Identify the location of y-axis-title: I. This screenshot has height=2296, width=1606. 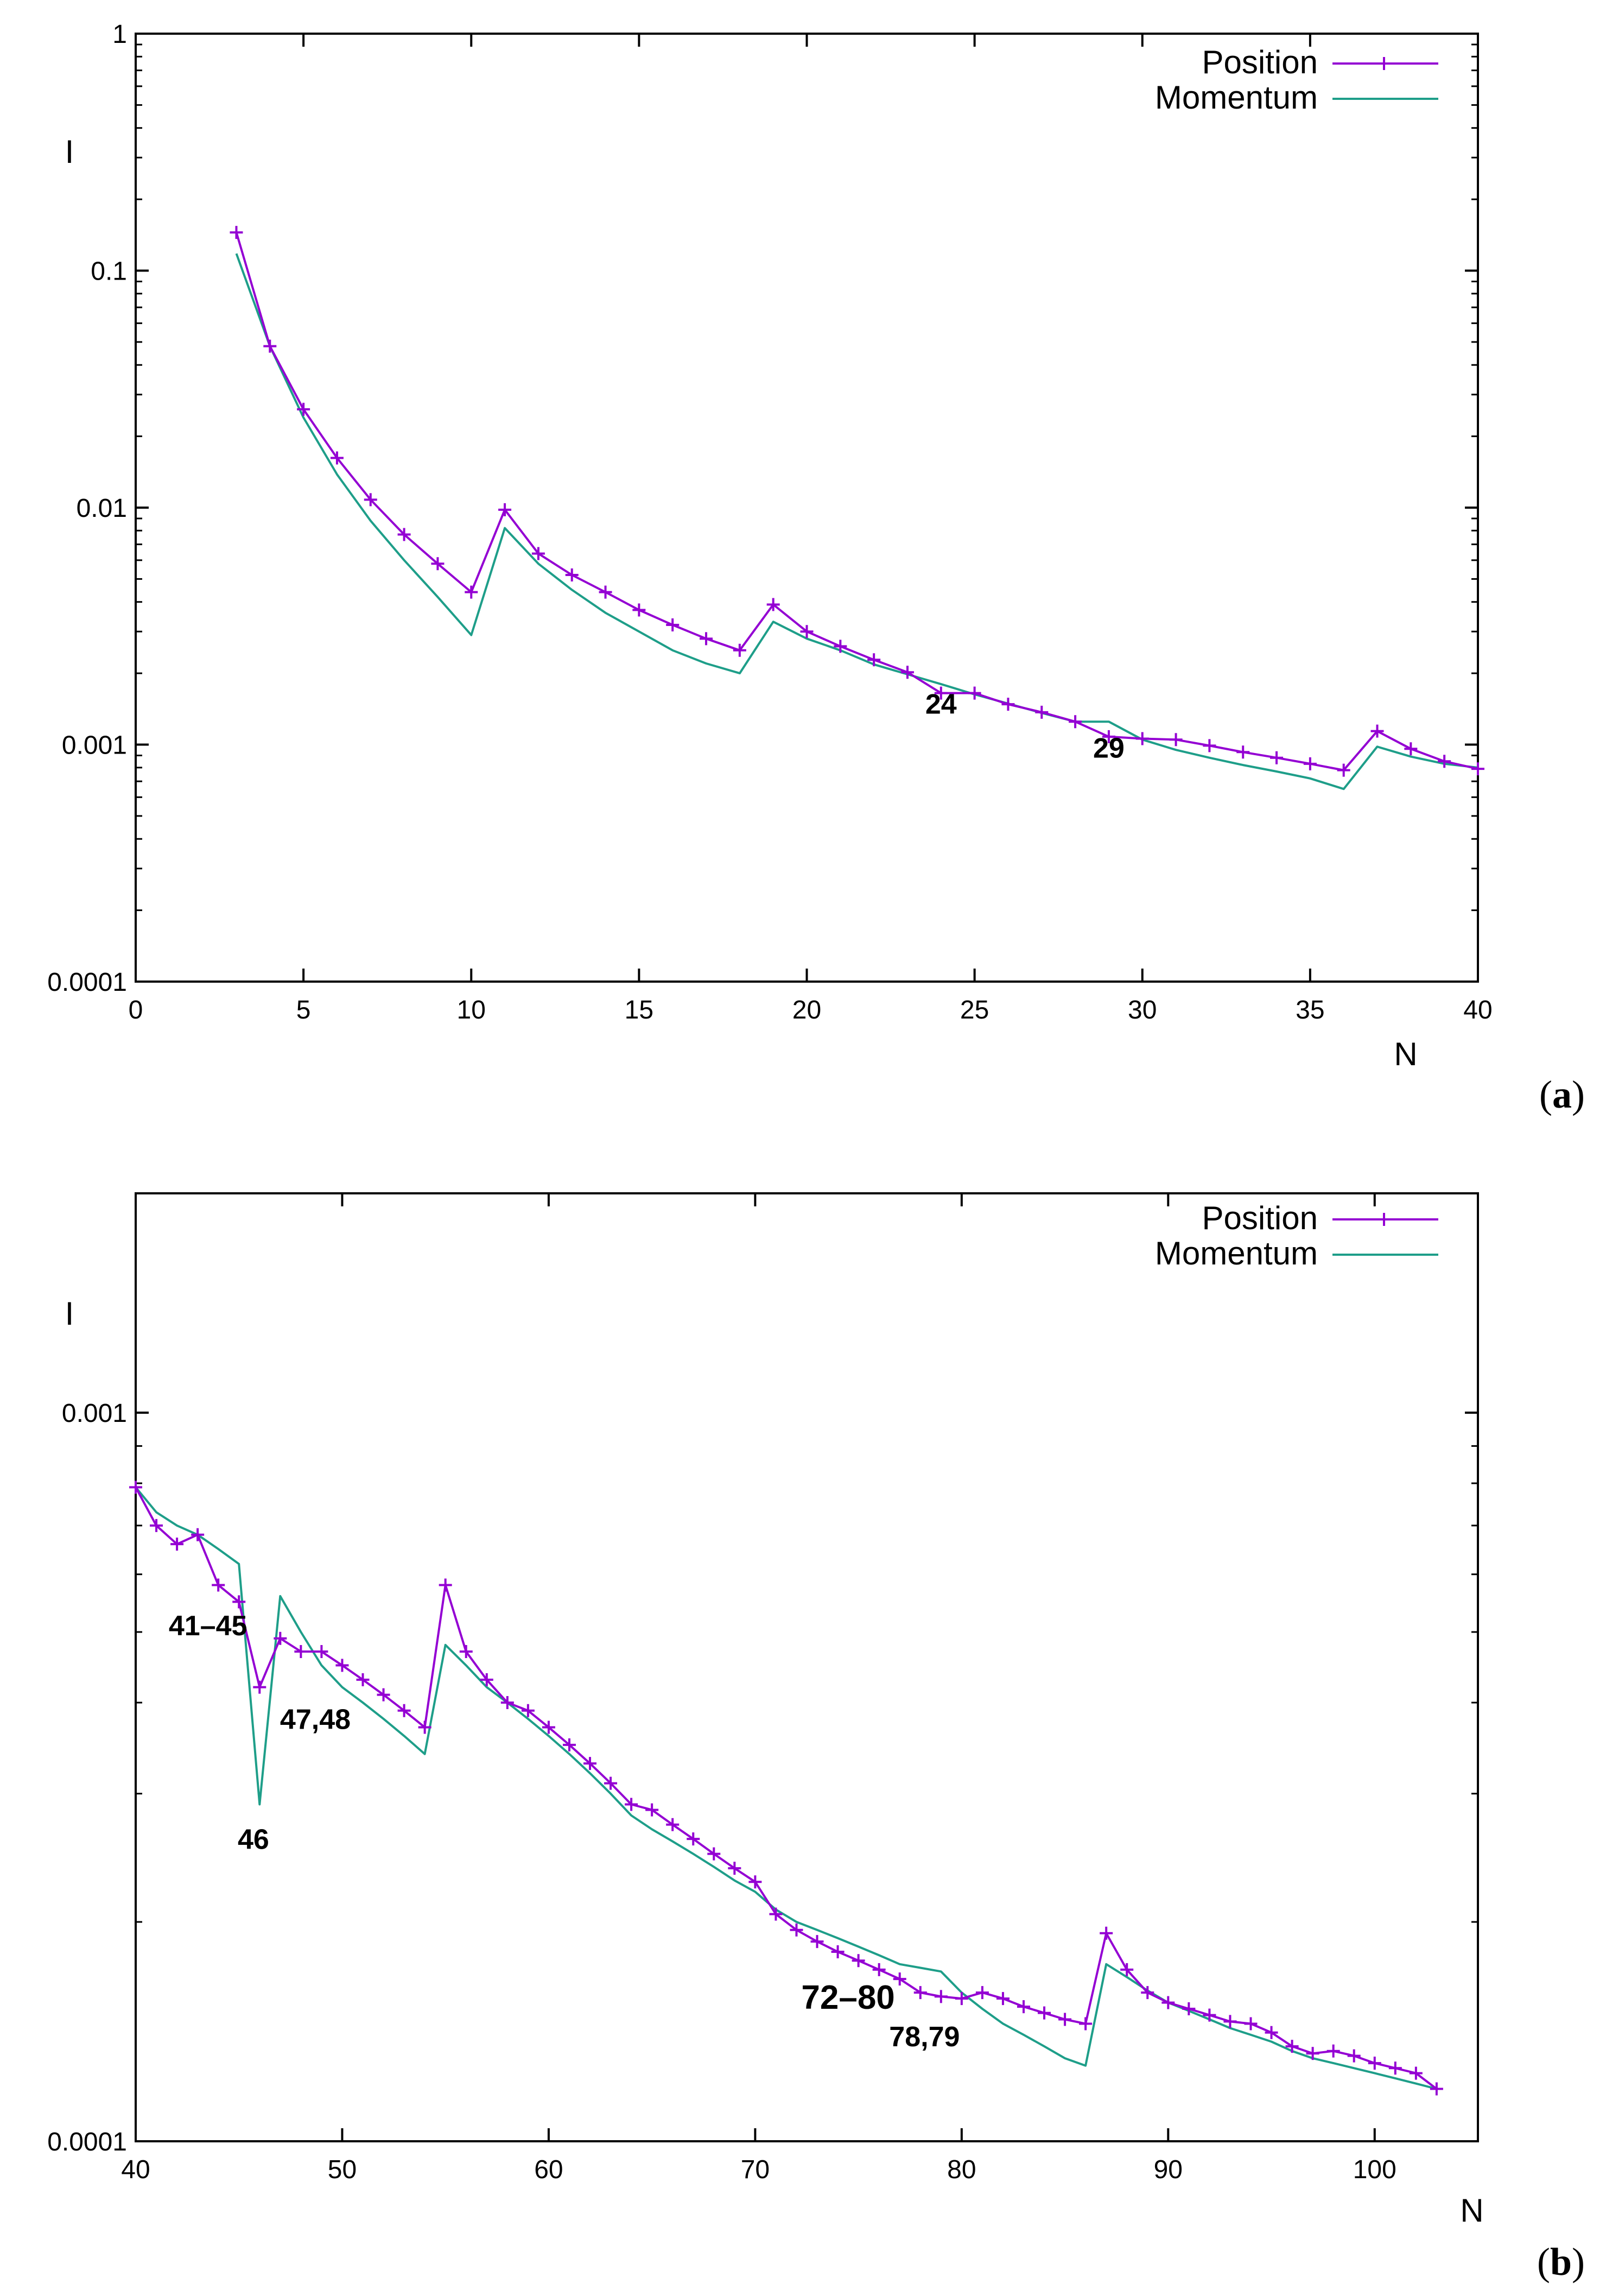
(69, 152).